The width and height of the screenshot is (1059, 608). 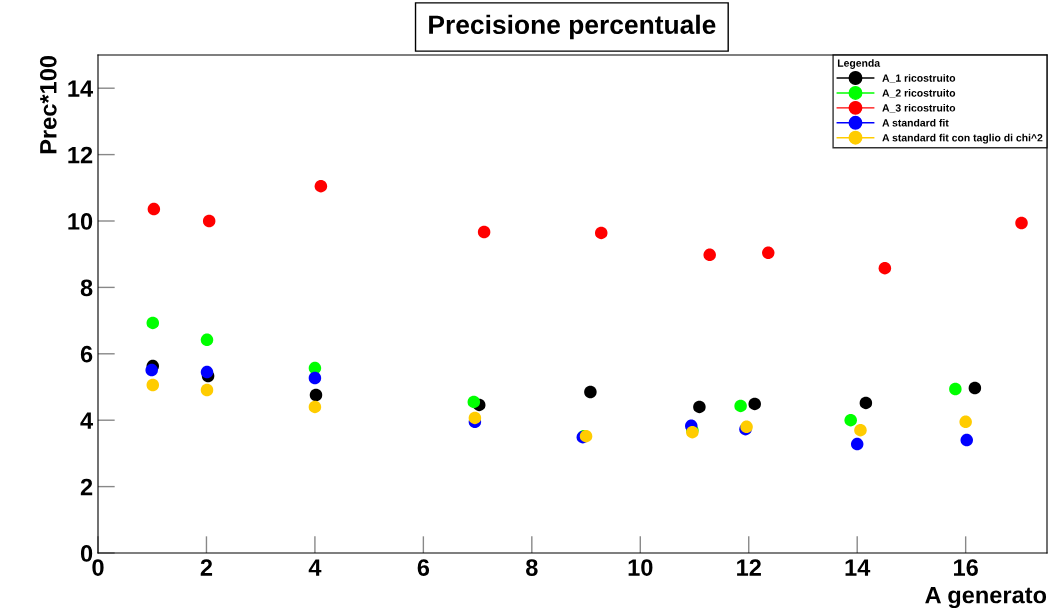 What do you see at coordinates (962, 138) in the screenshot?
I see `legend-label: A standard fit con taglio di chi^2` at bounding box center [962, 138].